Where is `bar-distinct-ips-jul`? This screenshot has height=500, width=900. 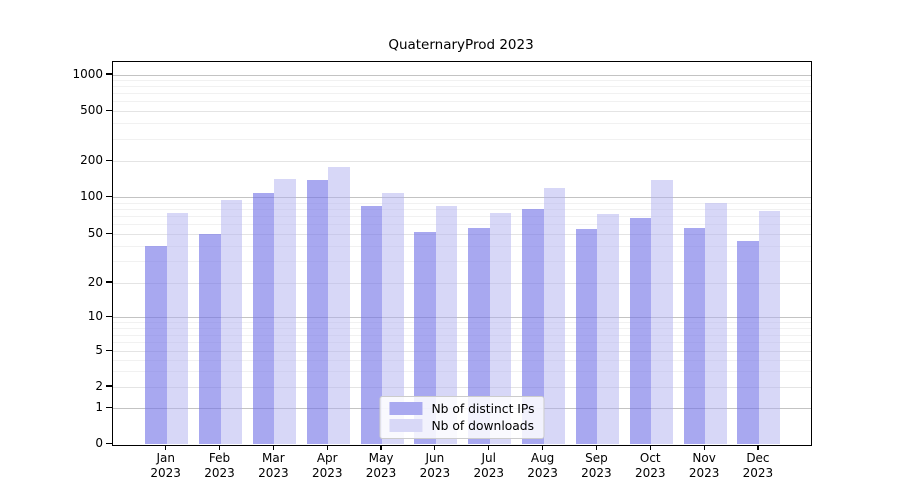 bar-distinct-ips-jul is located at coordinates (479, 336).